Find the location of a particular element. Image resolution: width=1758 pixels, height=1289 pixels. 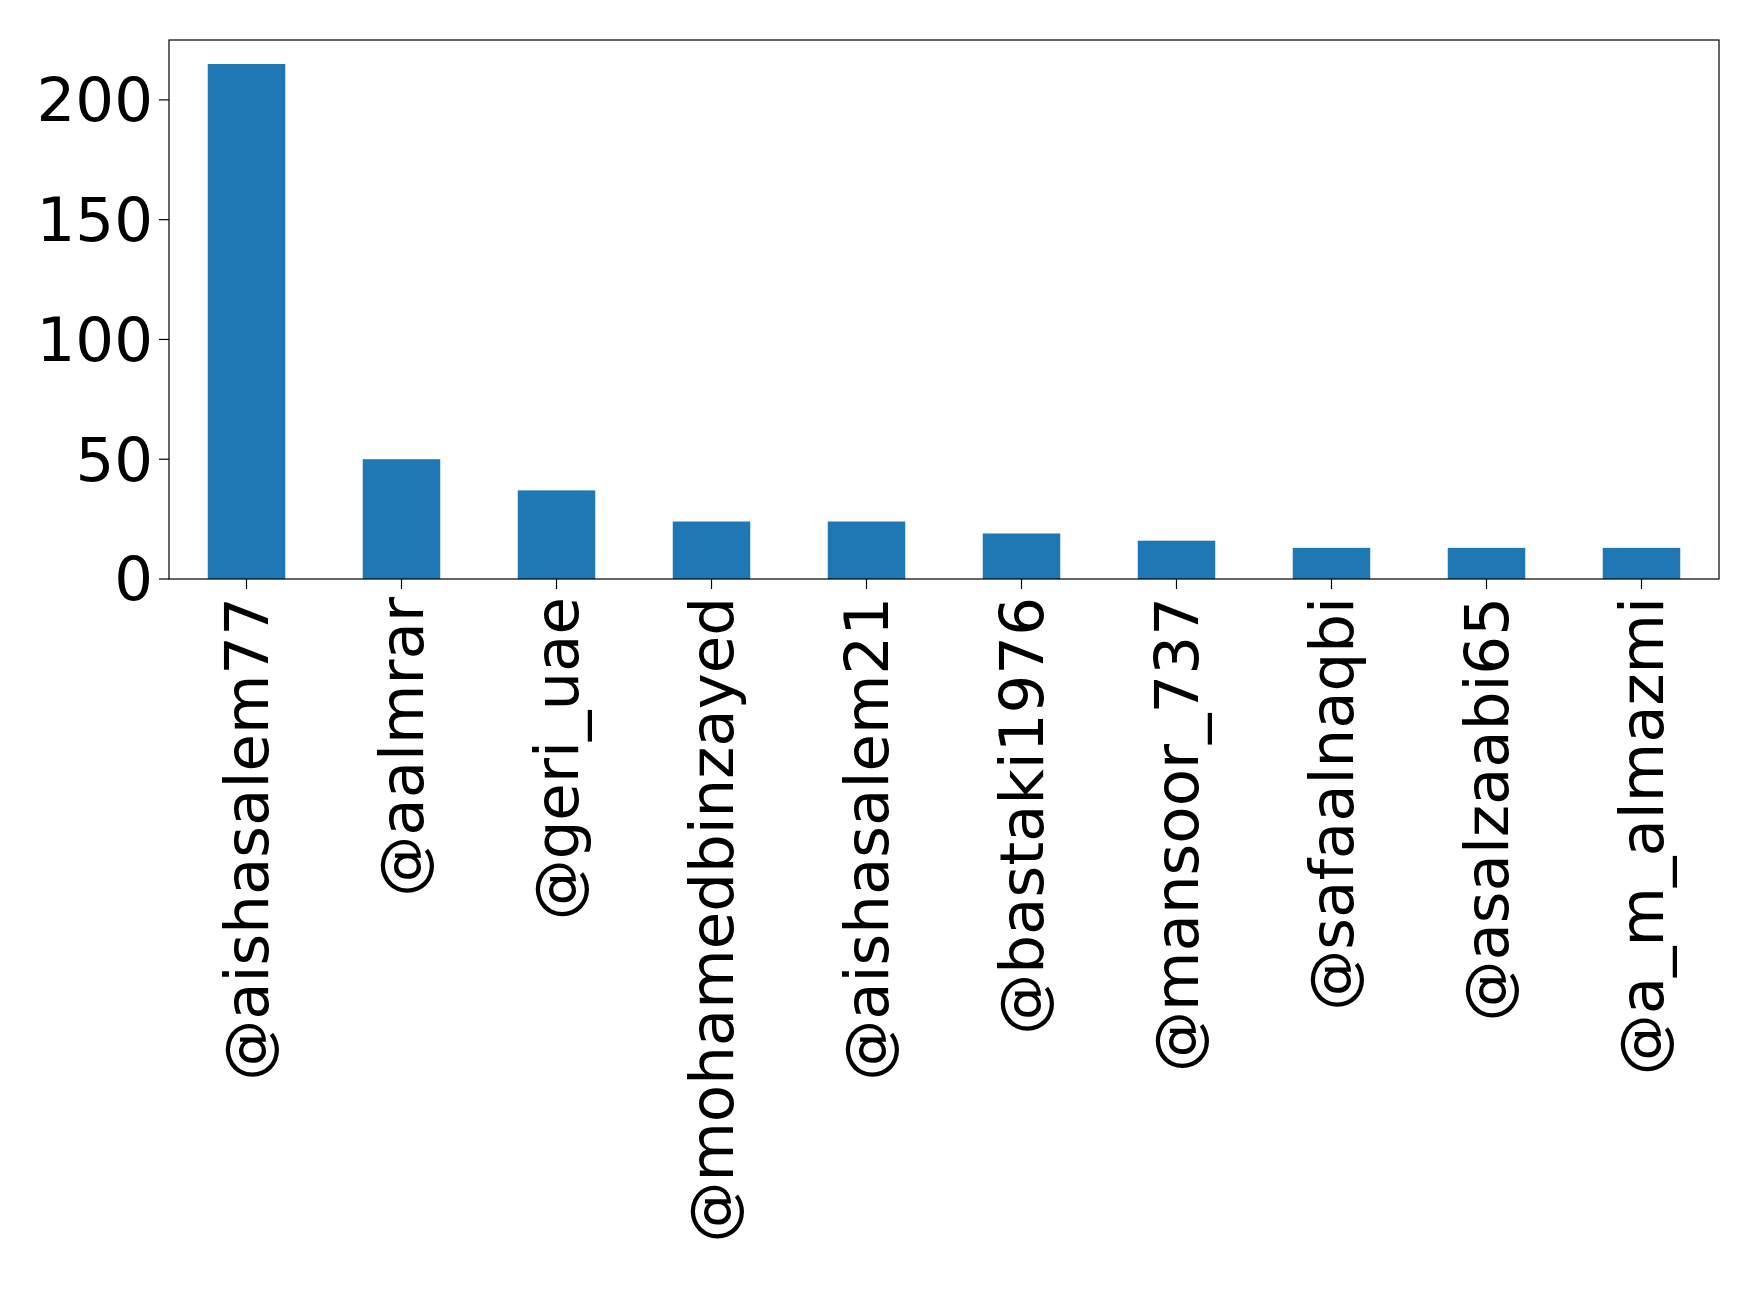

y-tick-label: 0 is located at coordinates (133, 579).